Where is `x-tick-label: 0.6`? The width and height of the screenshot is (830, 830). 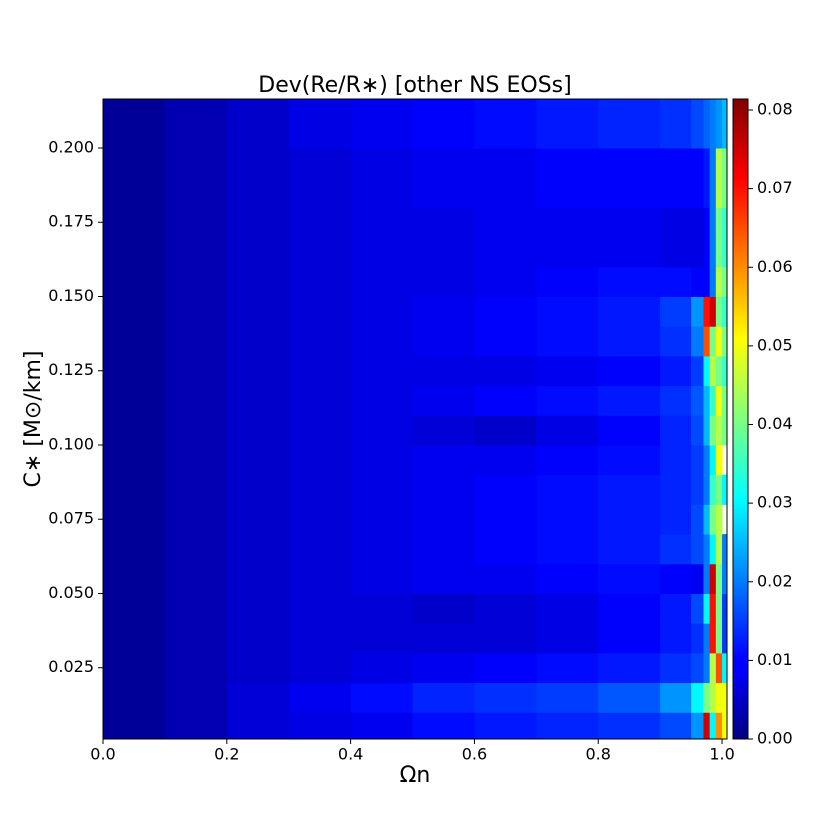 x-tick-label: 0.6 is located at coordinates (474, 754).